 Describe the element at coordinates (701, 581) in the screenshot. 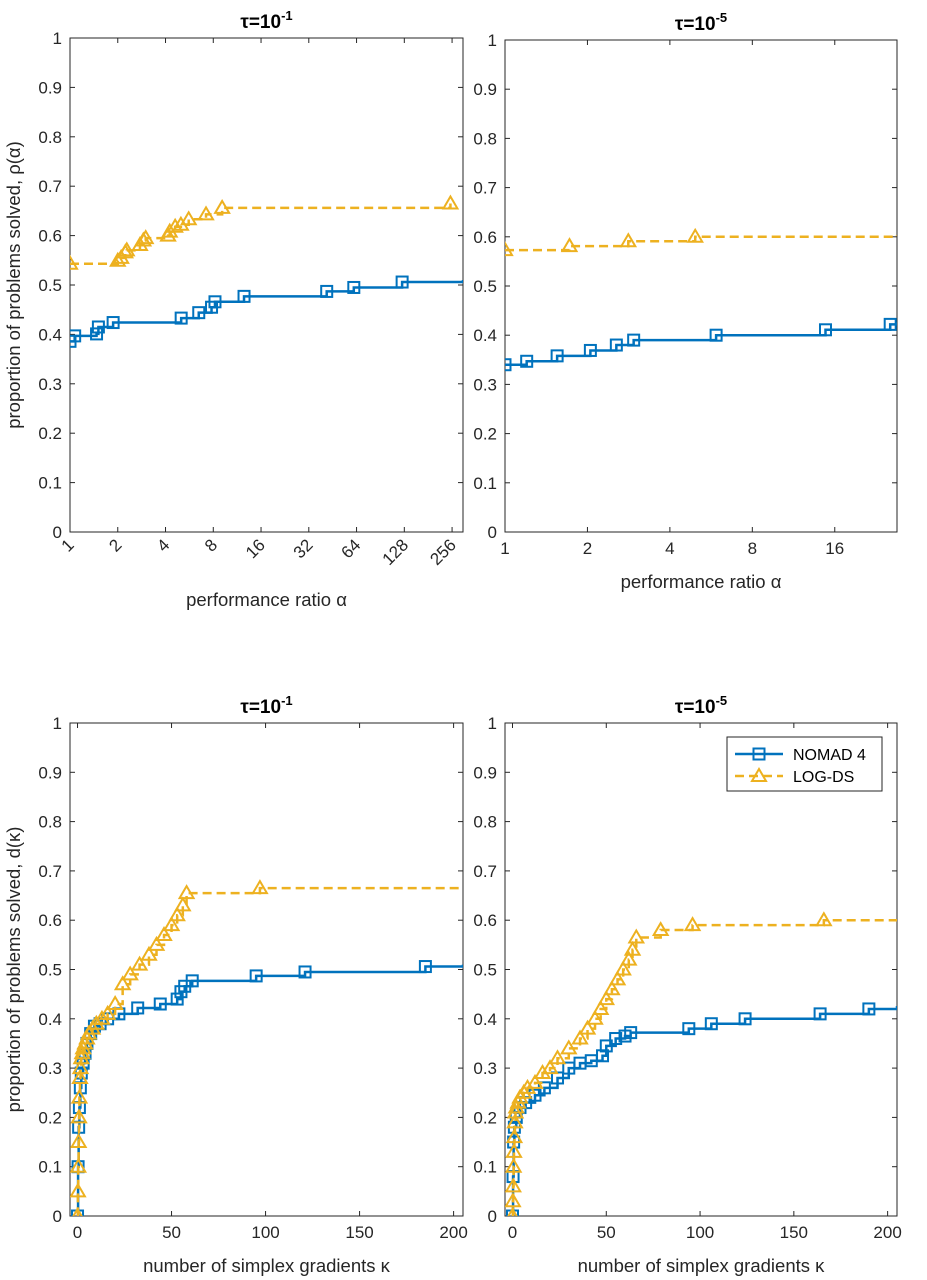

I see `x-axis-label: performance ratio α` at that location.